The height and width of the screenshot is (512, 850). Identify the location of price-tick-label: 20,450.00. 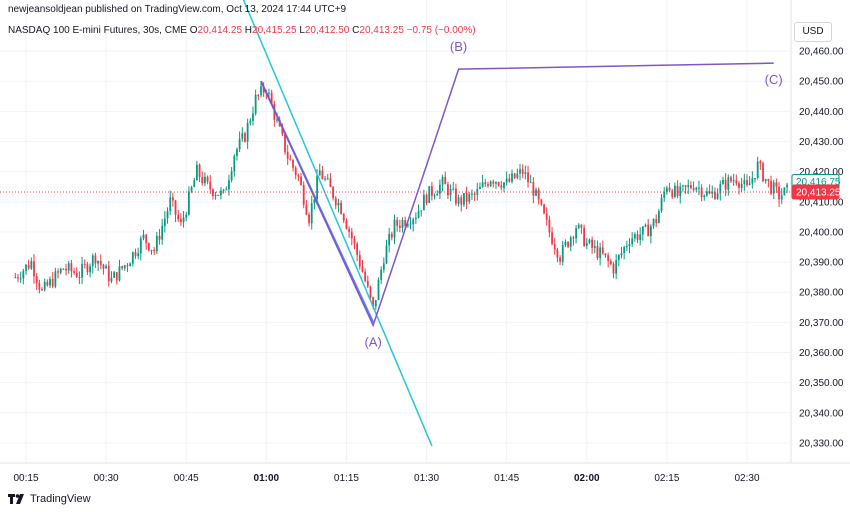
(821, 82).